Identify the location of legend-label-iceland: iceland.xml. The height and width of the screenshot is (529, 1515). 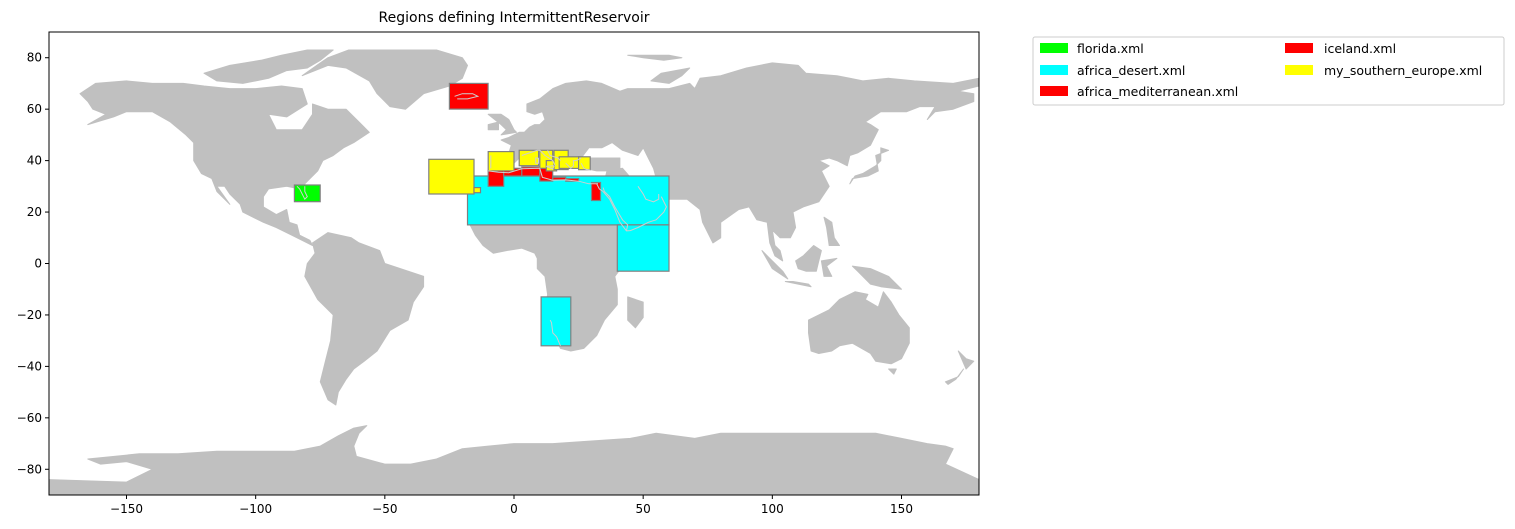
(1360, 48).